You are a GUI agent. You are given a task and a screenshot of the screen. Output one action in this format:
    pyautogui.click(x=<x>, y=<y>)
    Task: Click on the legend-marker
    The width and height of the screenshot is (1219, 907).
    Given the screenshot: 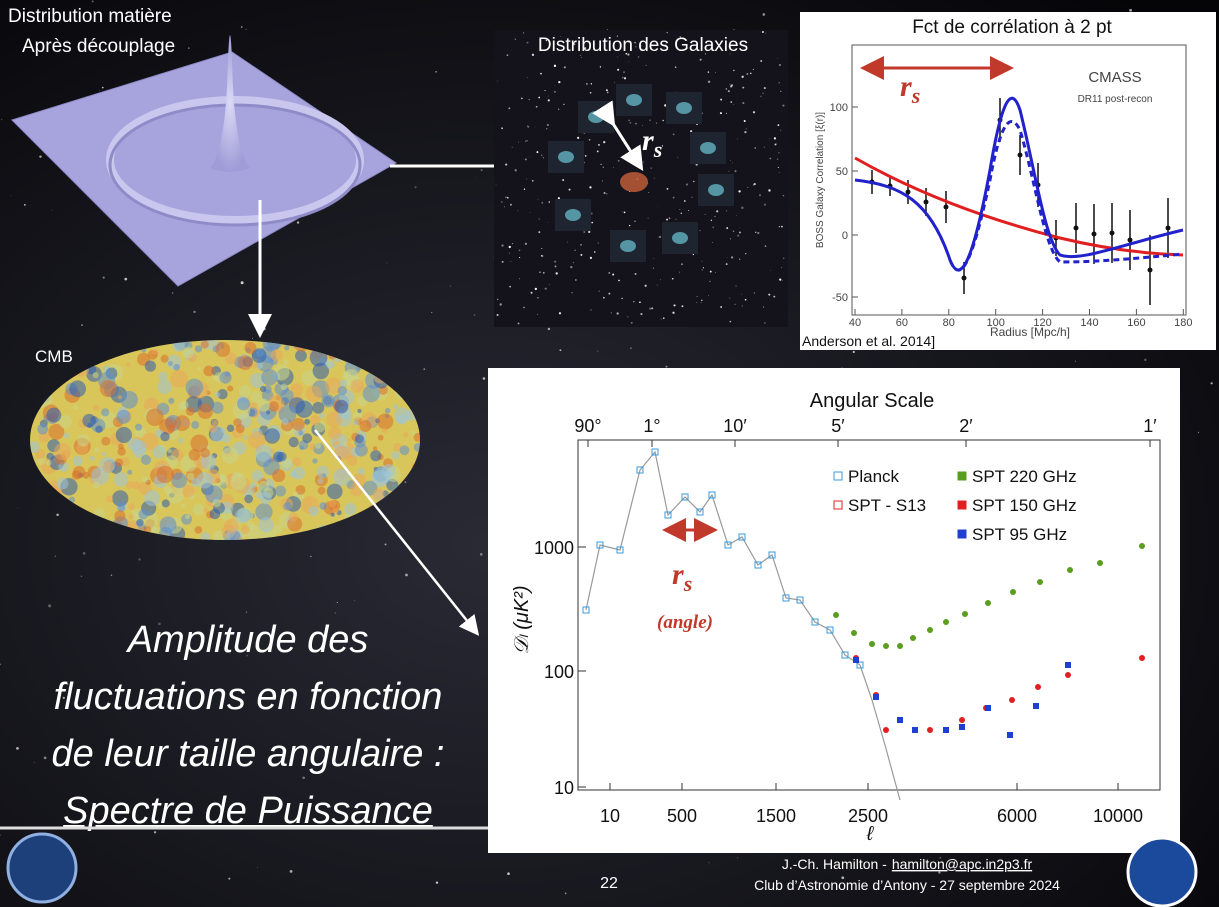 What is the action you would take?
    pyautogui.click(x=962, y=505)
    